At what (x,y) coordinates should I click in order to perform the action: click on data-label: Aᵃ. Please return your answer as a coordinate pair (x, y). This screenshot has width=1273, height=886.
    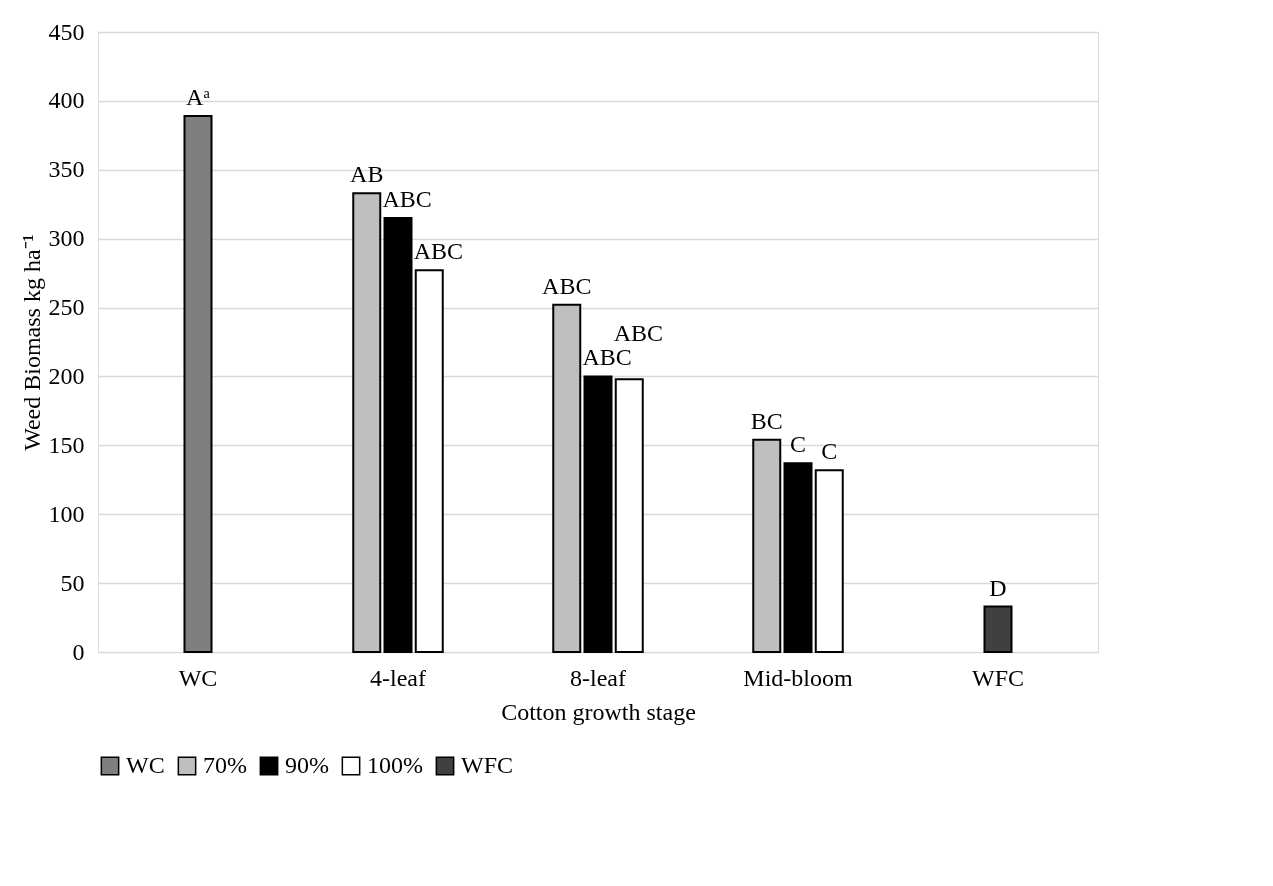
    Looking at the image, I should click on (198, 97).